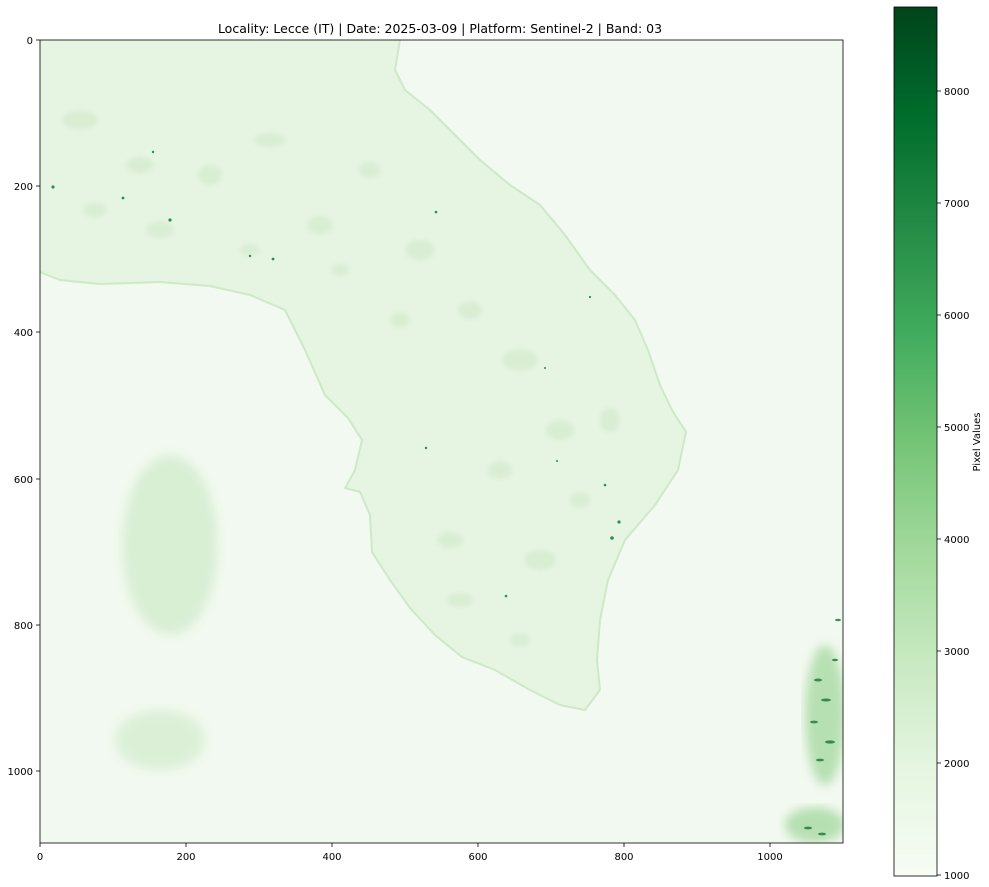 The width and height of the screenshot is (989, 887). What do you see at coordinates (824, 715) in the screenshot?
I see `cloud-east-coast` at bounding box center [824, 715].